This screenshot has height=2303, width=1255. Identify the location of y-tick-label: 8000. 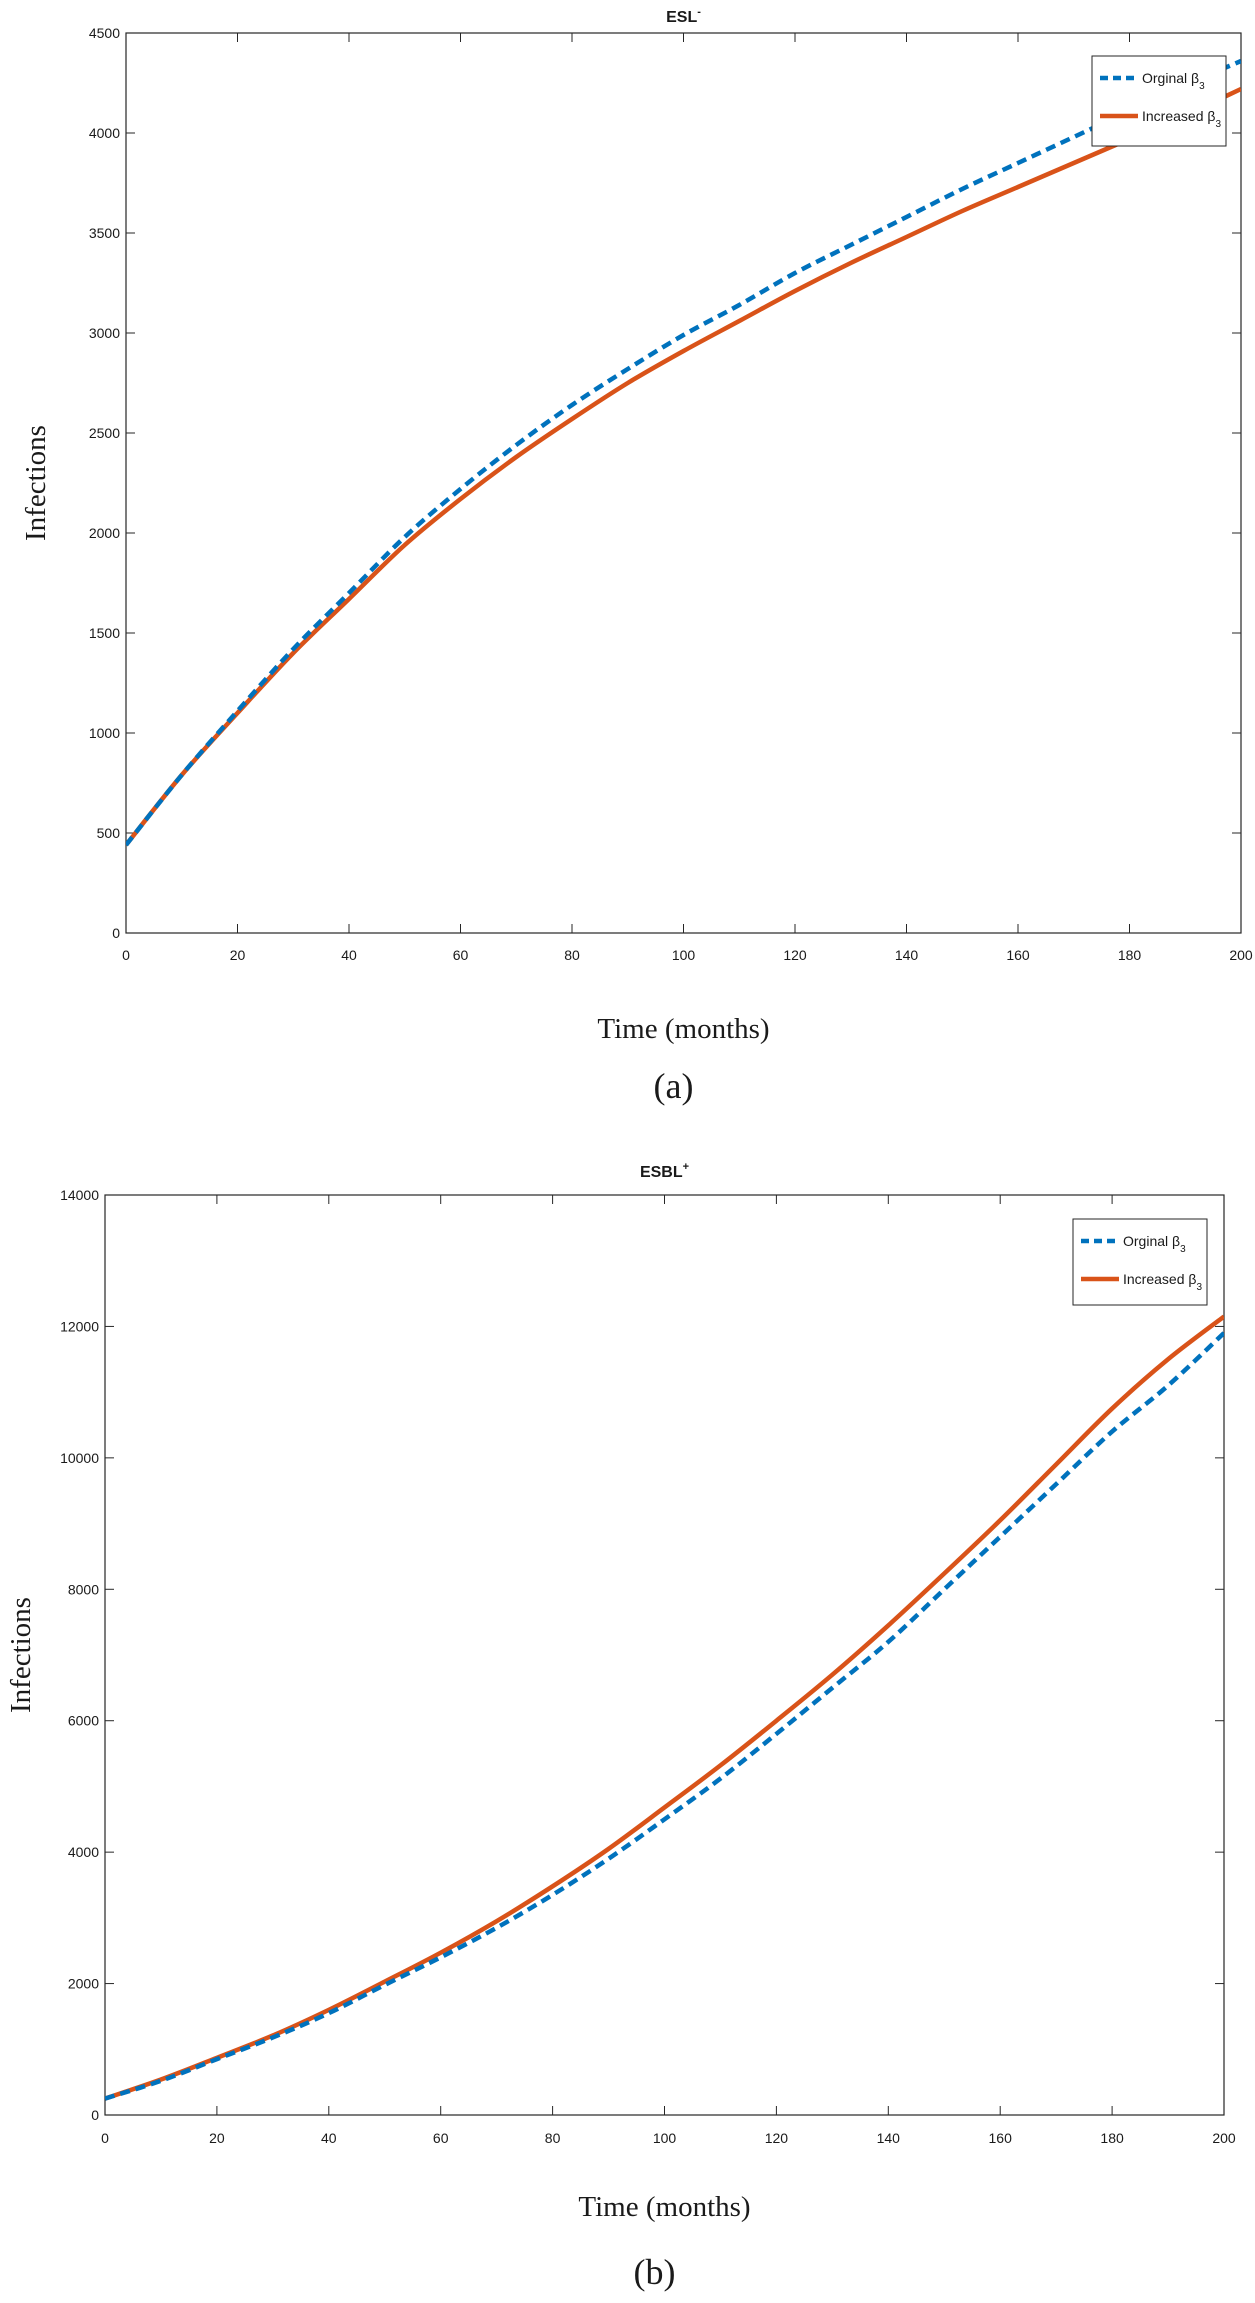
(83, 1589).